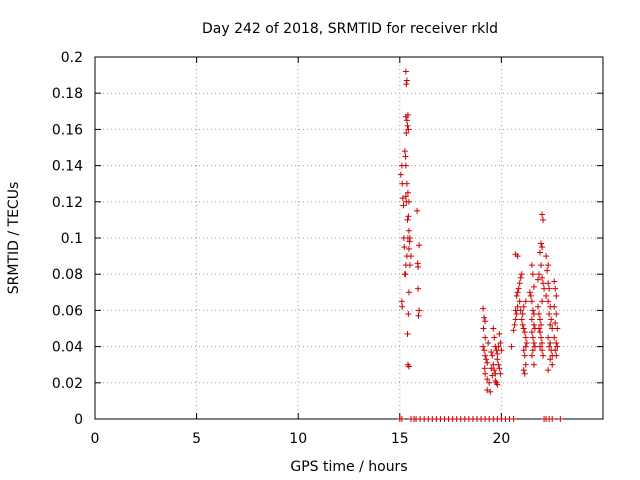  Describe the element at coordinates (348, 467) in the screenshot. I see `x-axis-label: GPS time / hours` at that location.